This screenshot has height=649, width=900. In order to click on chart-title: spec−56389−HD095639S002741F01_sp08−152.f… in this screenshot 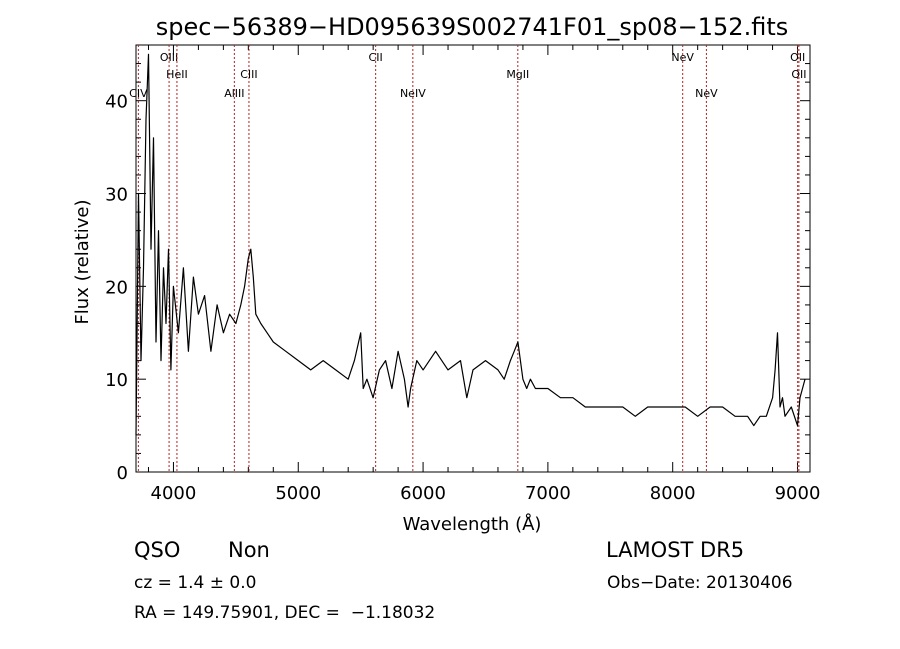, I will do `click(472, 27)`.